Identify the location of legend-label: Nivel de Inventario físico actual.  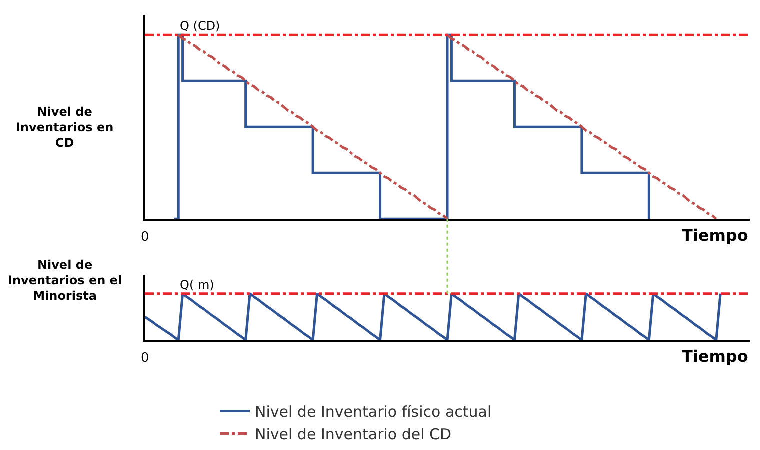
(373, 412).